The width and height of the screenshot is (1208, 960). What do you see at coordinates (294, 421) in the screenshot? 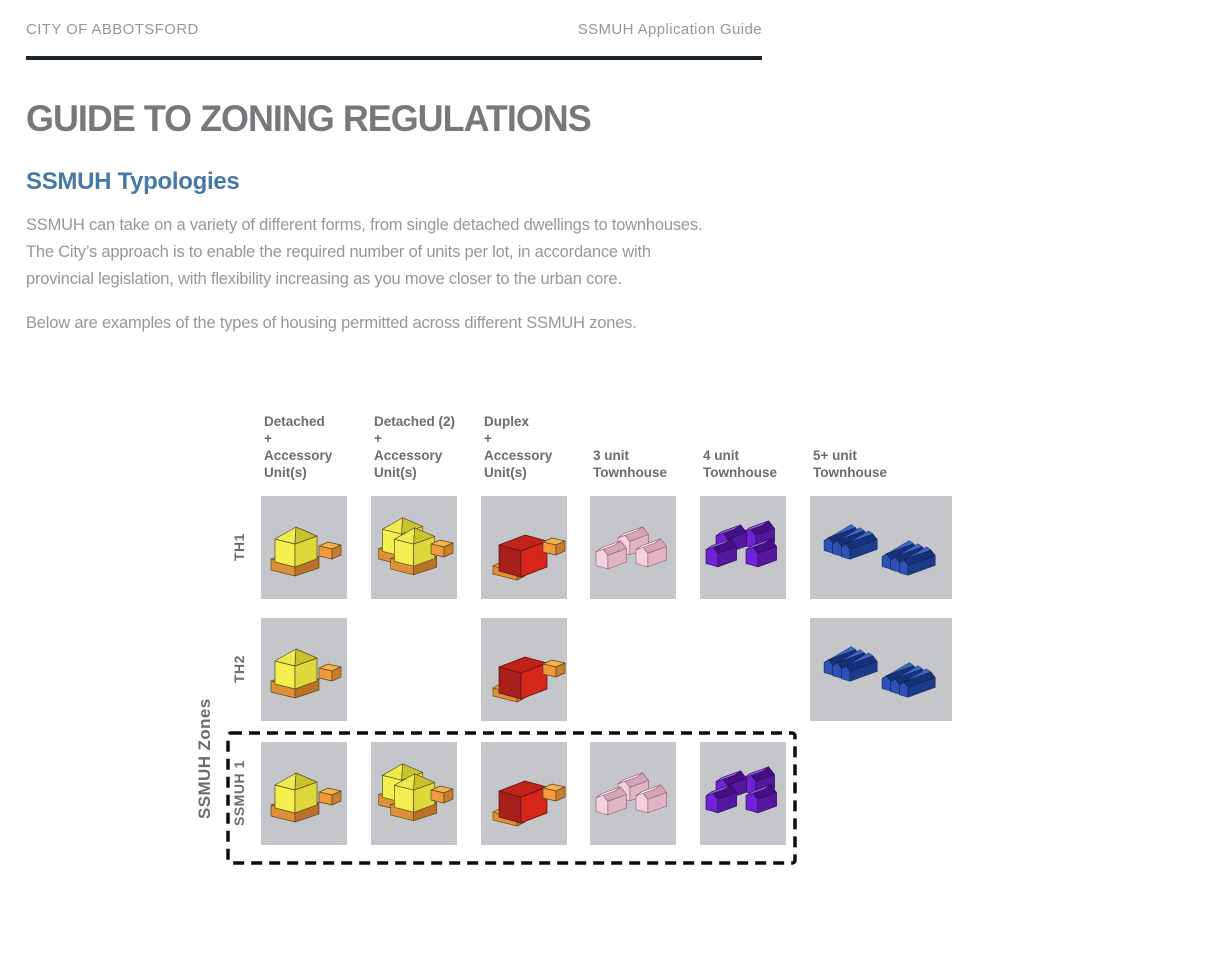
I see `column-header-line: Detached` at bounding box center [294, 421].